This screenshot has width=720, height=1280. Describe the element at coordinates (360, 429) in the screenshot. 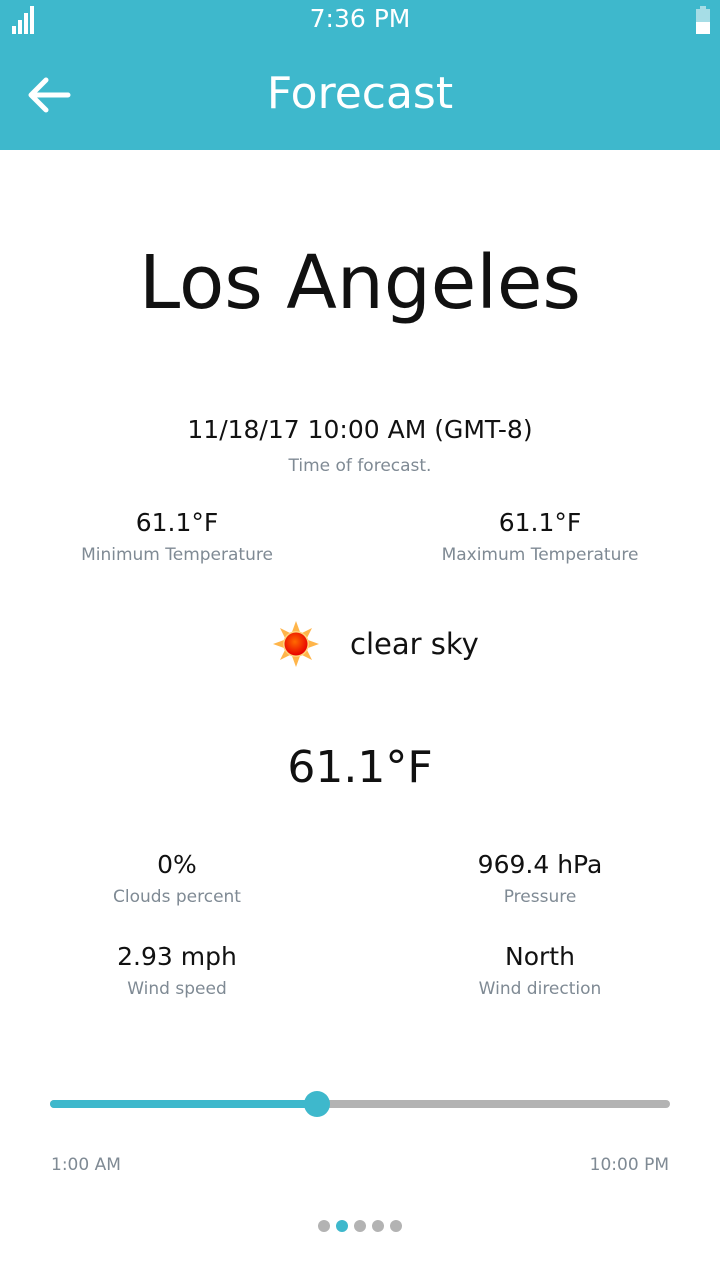

I see `forecast-time-value: 11/18/17 10:00 AM (GMT-8)` at that location.